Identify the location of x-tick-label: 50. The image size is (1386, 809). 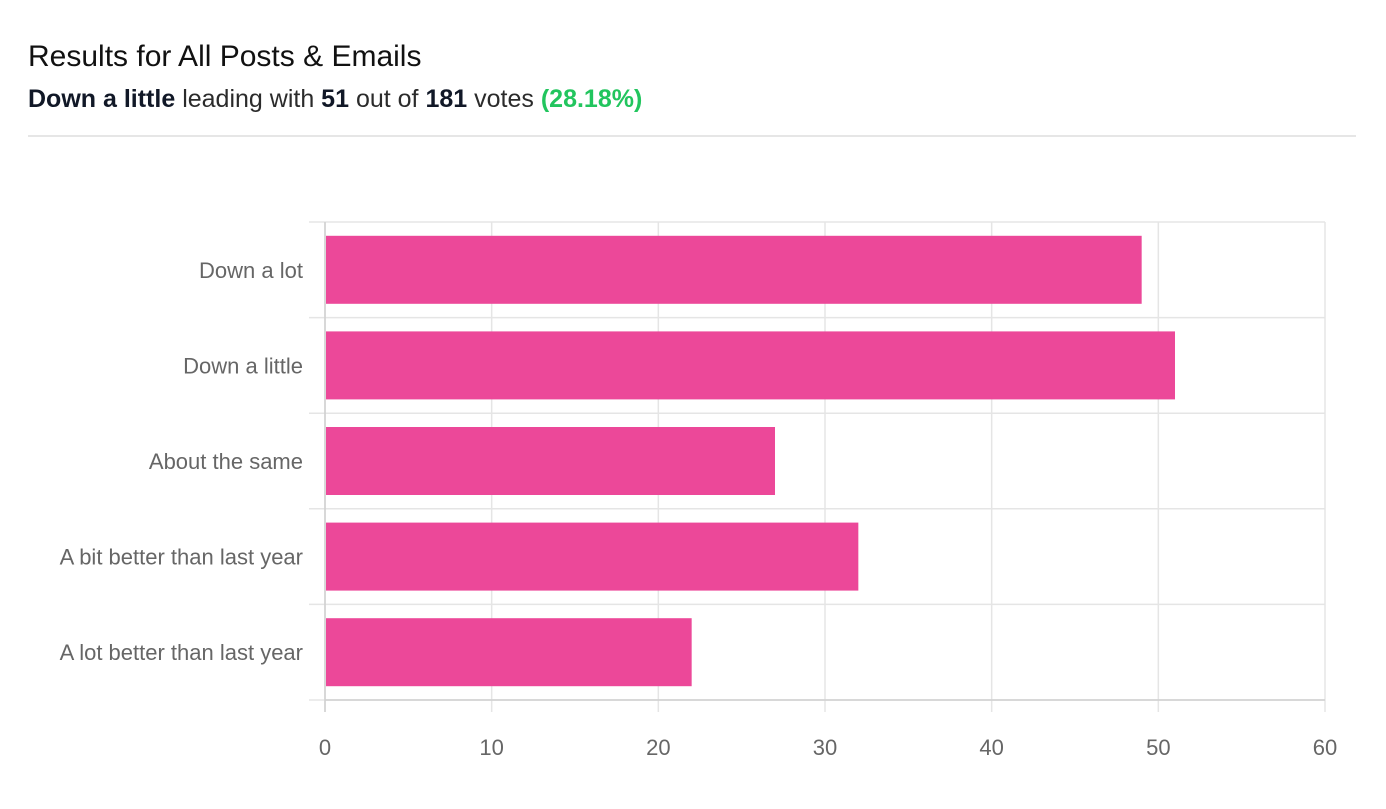
(1158, 747).